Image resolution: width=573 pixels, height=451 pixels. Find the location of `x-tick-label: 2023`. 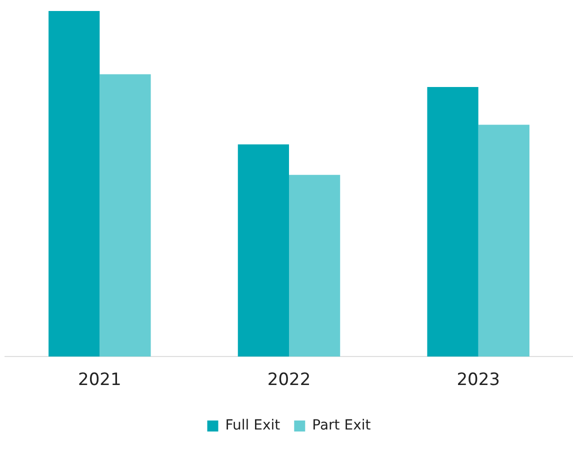

x-tick-label: 2023 is located at coordinates (478, 380).